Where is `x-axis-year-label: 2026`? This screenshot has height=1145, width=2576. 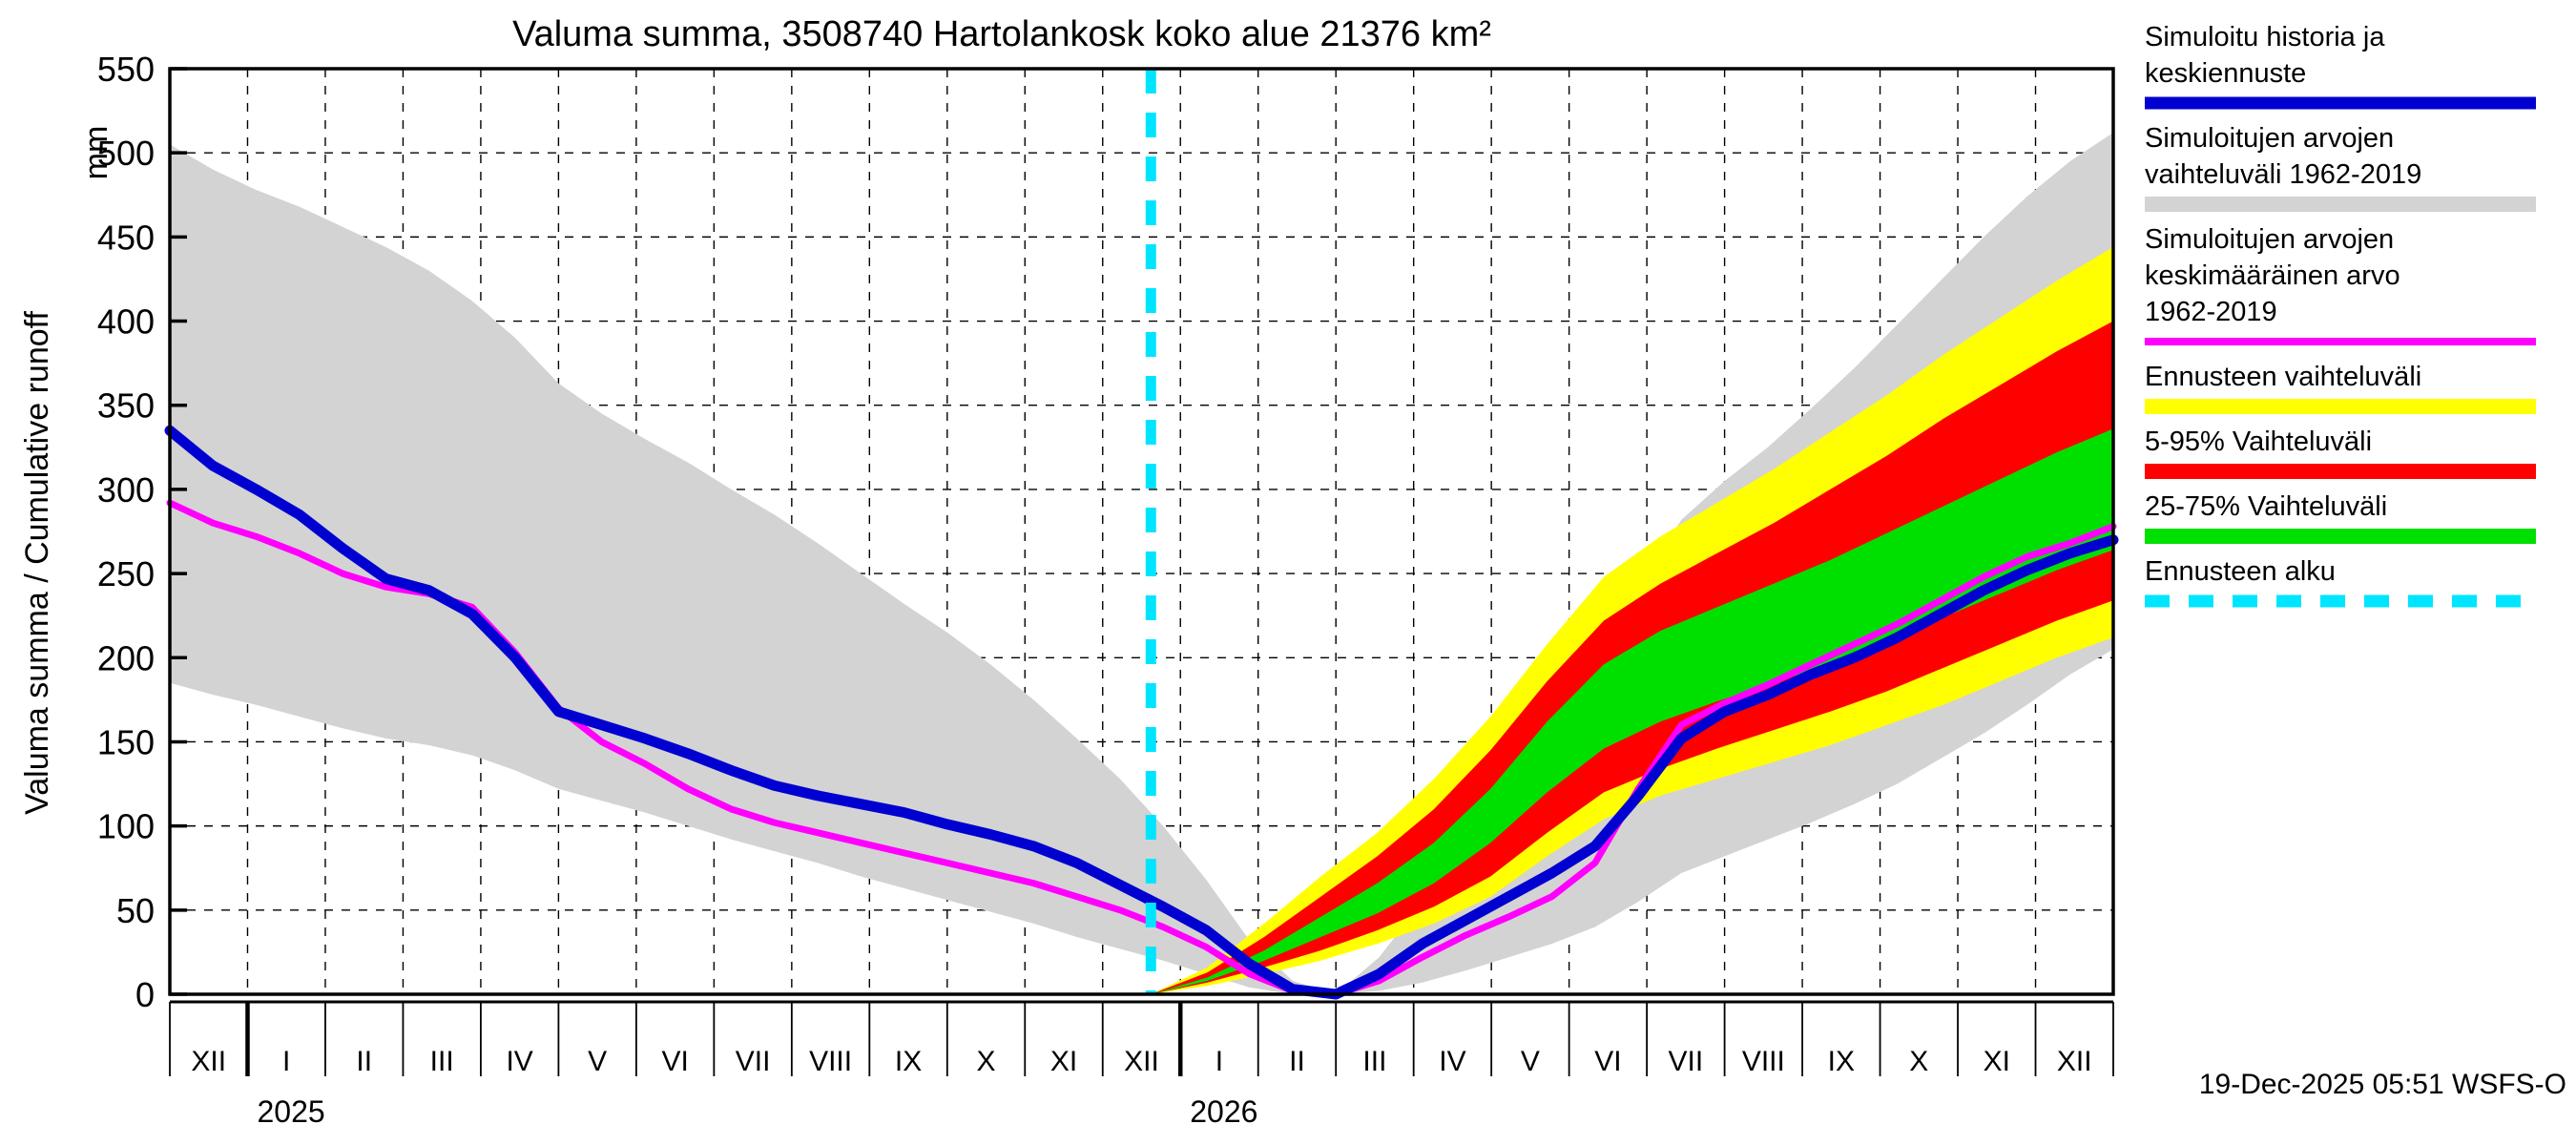
x-axis-year-label: 2026 is located at coordinates (1223, 1112).